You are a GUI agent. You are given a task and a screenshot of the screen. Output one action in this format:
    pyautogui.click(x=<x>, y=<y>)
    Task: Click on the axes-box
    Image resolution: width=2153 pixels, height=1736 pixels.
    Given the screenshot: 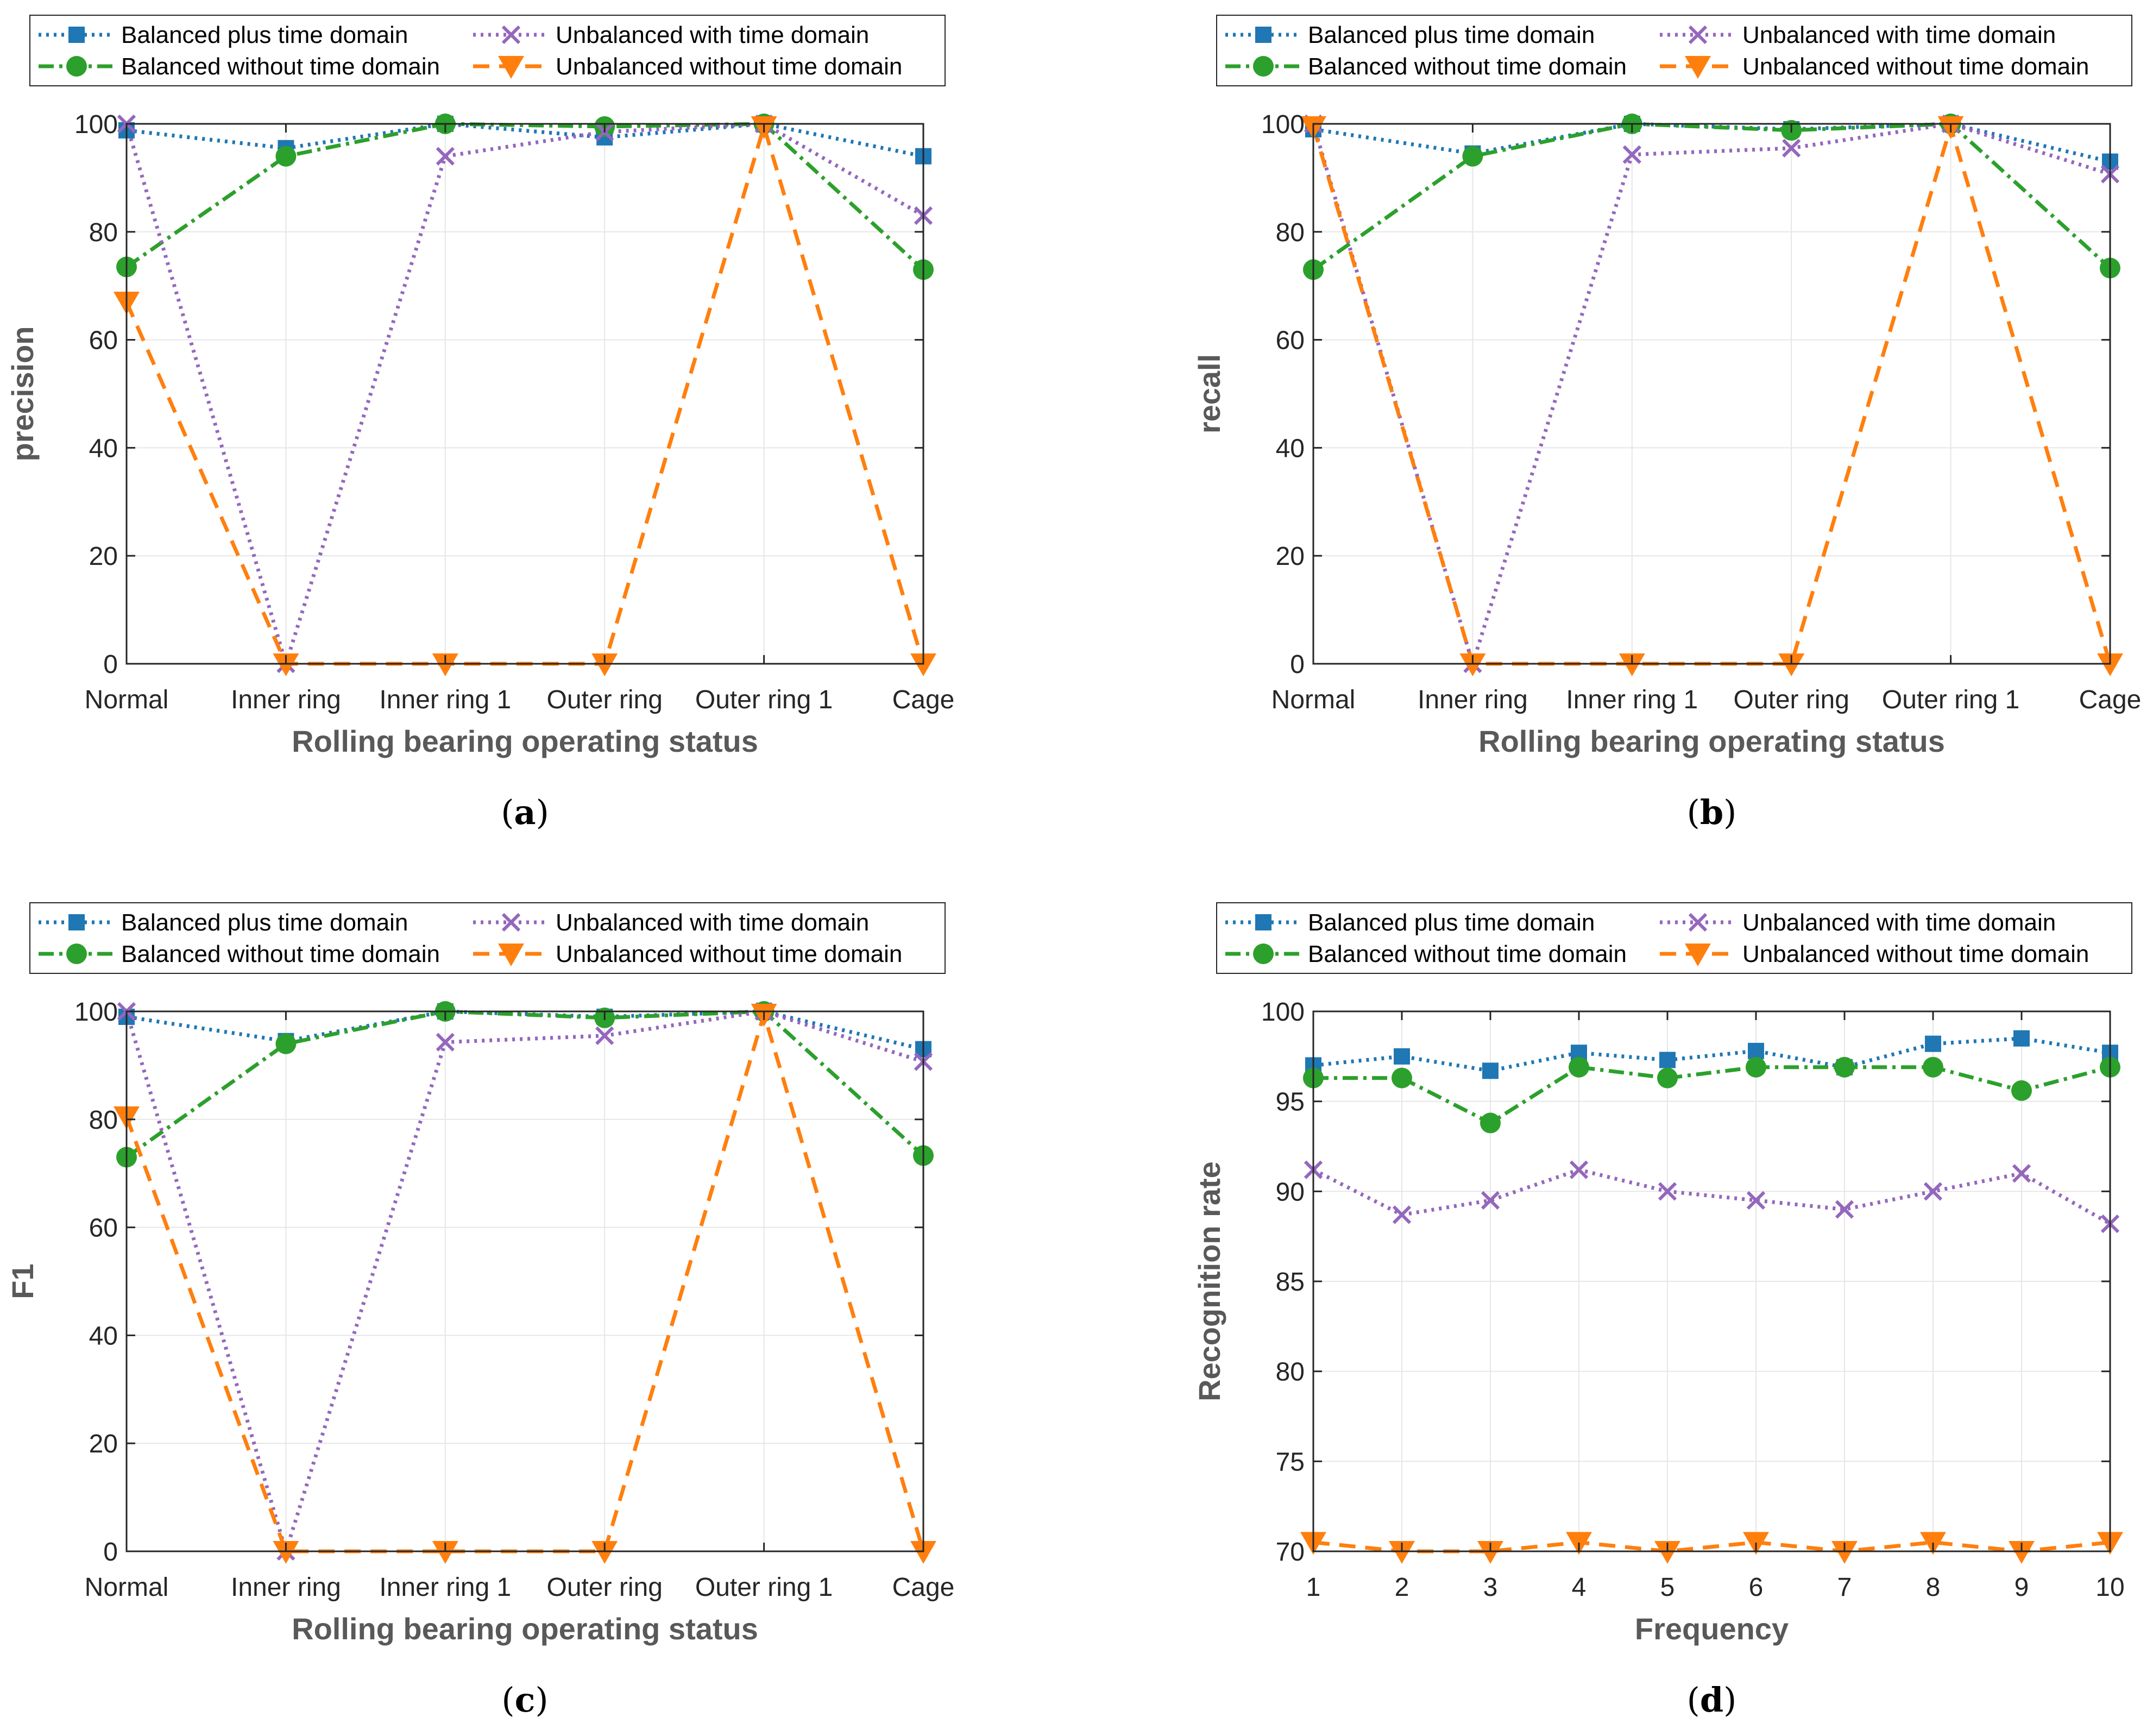 What is the action you would take?
    pyautogui.click(x=1711, y=394)
    